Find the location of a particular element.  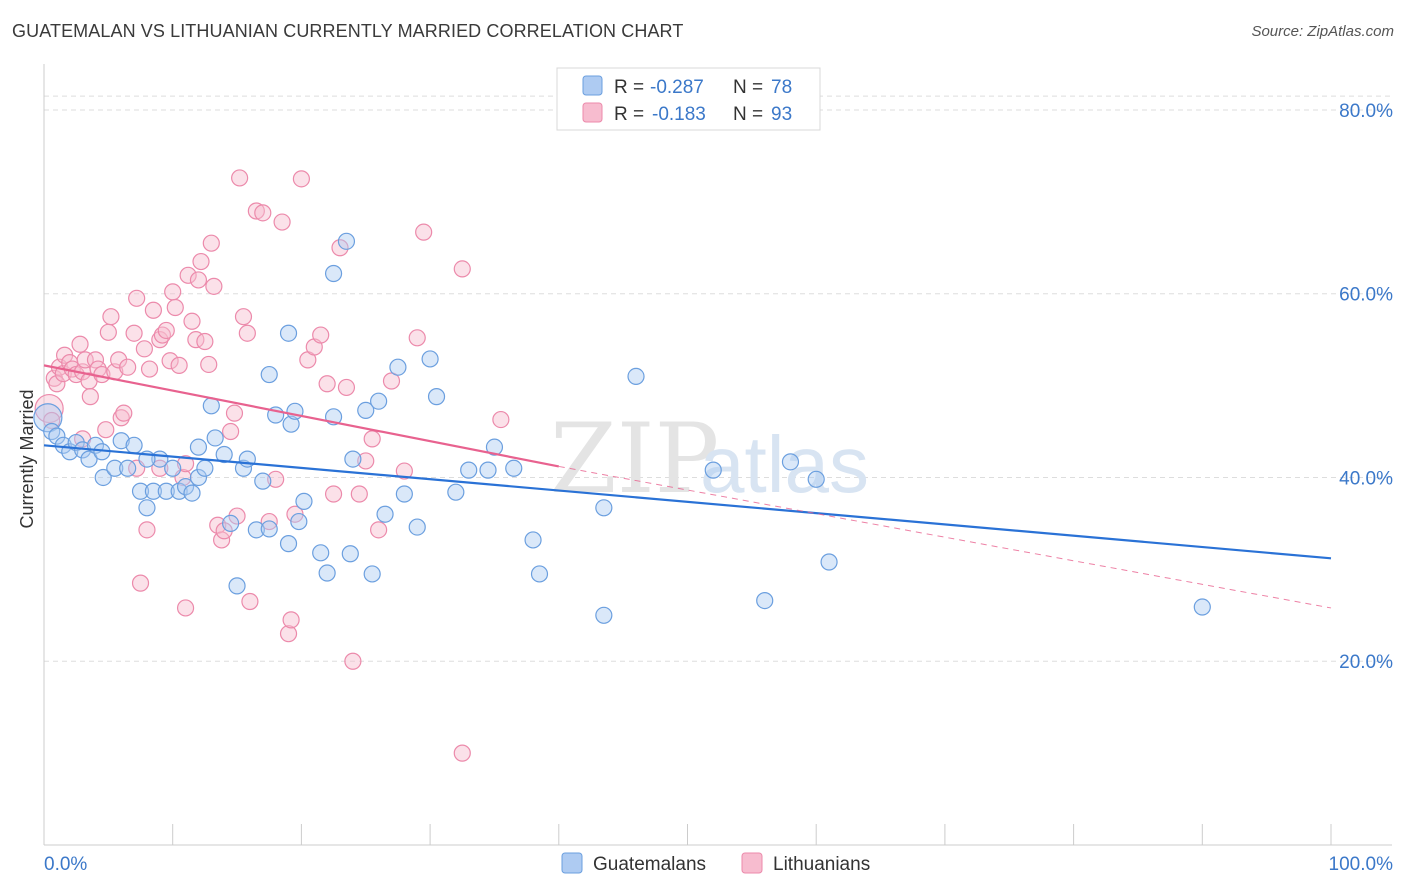

guatemalans-trend-line is located at coordinates (687, 502).